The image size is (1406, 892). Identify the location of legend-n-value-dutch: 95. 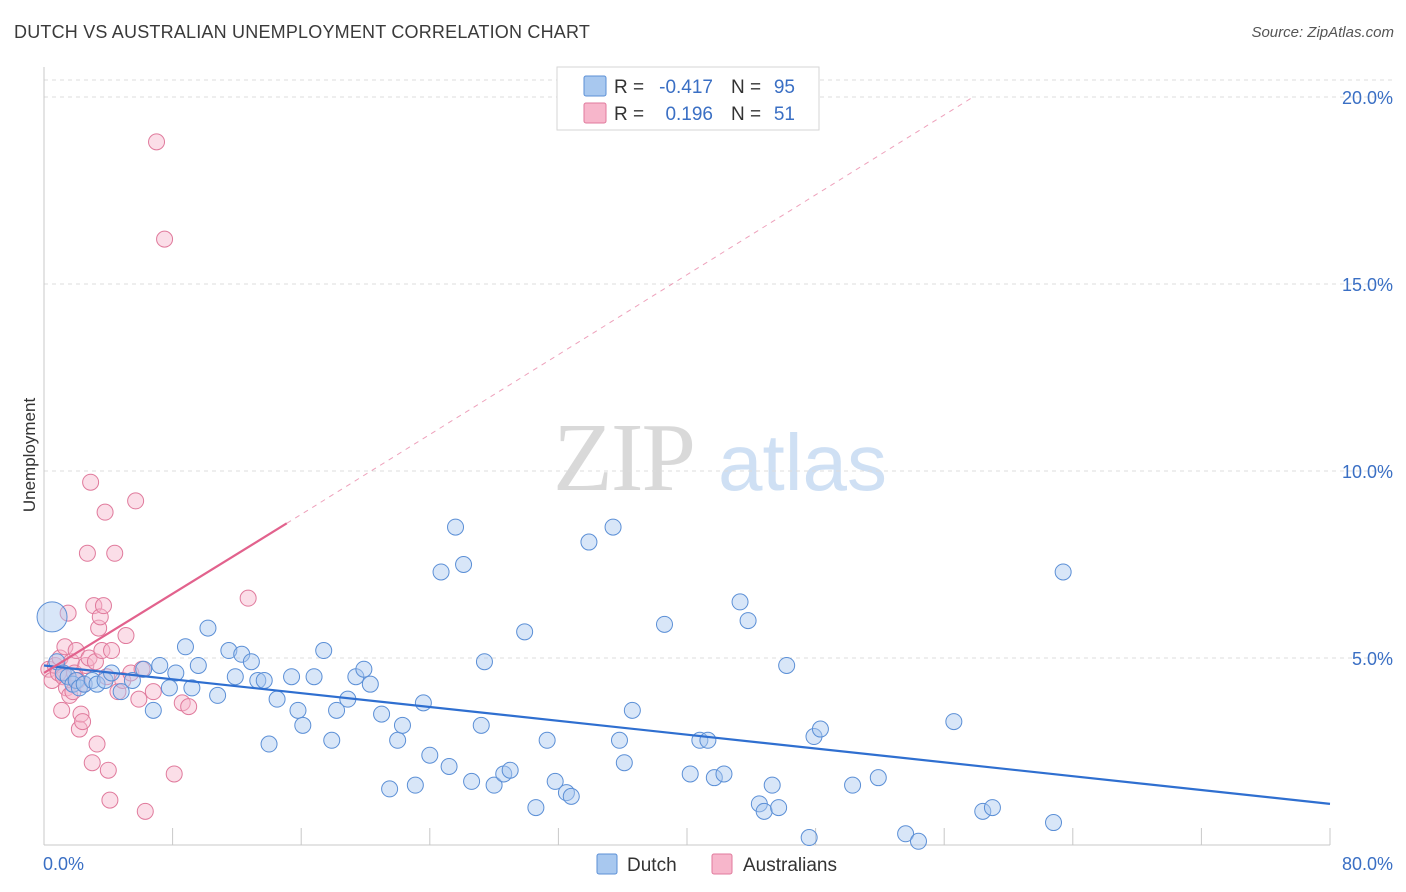
(784, 87).